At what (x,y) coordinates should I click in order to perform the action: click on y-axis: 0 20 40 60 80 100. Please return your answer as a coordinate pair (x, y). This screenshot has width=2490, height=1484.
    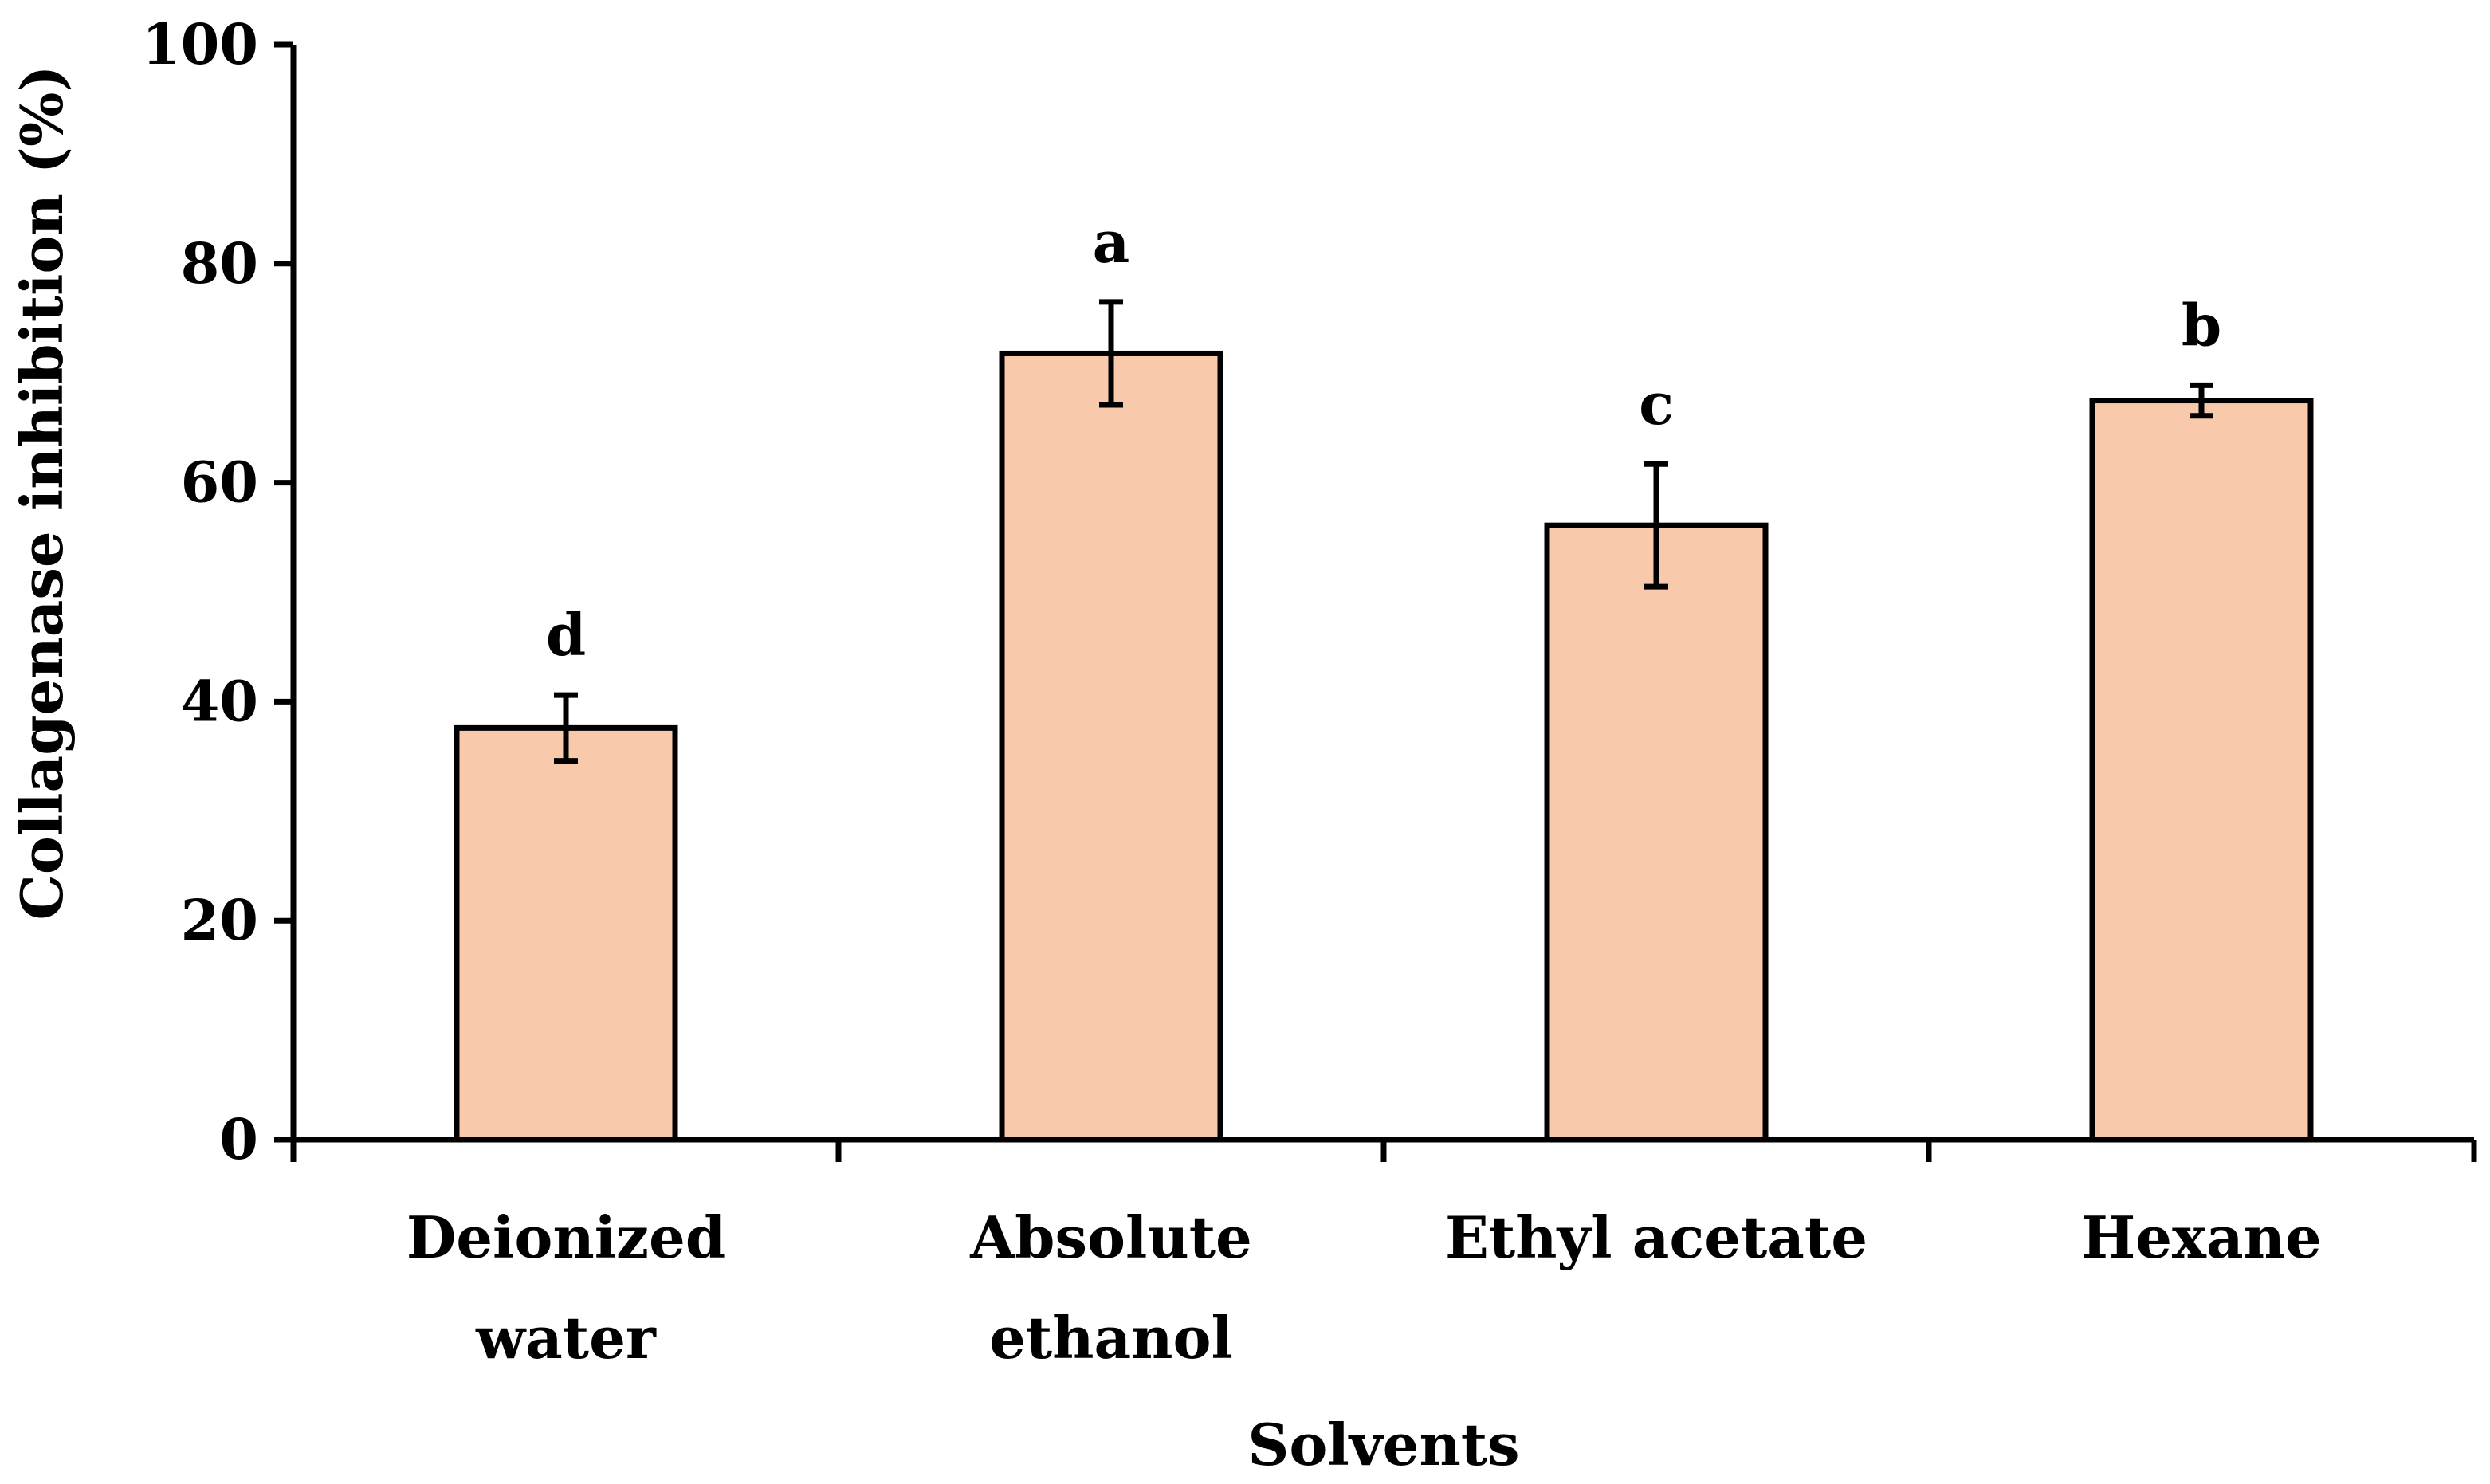
    Looking at the image, I should click on (219, 591).